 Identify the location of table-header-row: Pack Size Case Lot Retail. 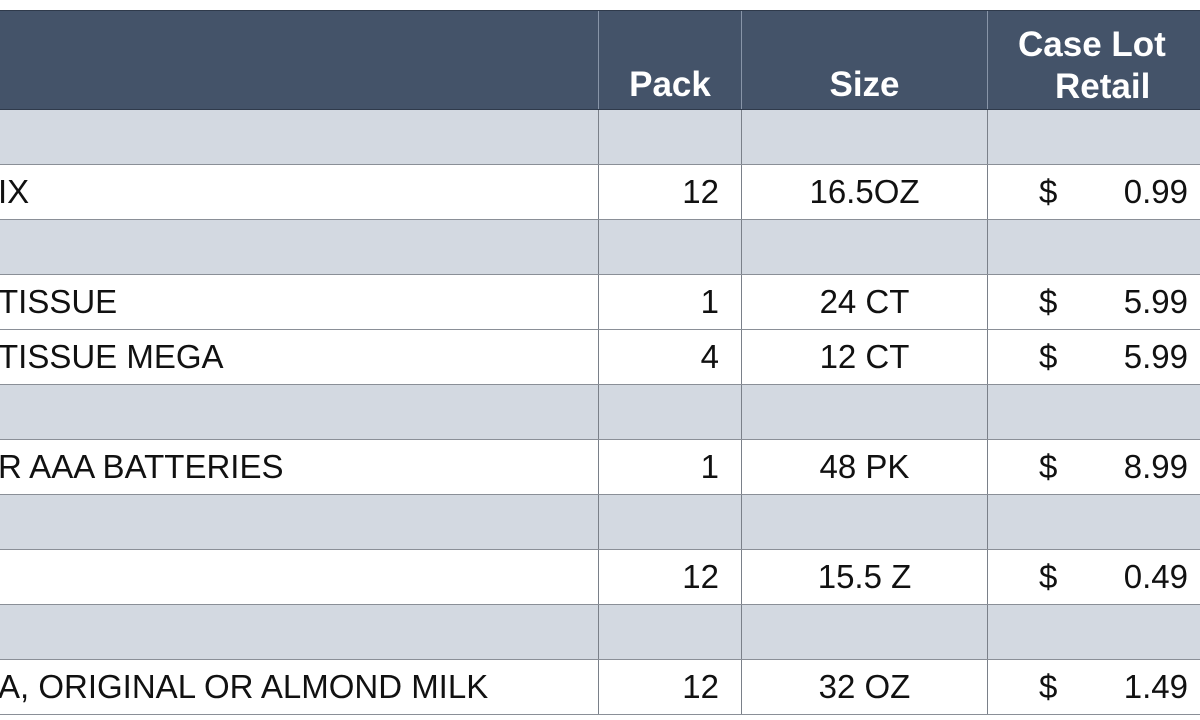
(600, 60).